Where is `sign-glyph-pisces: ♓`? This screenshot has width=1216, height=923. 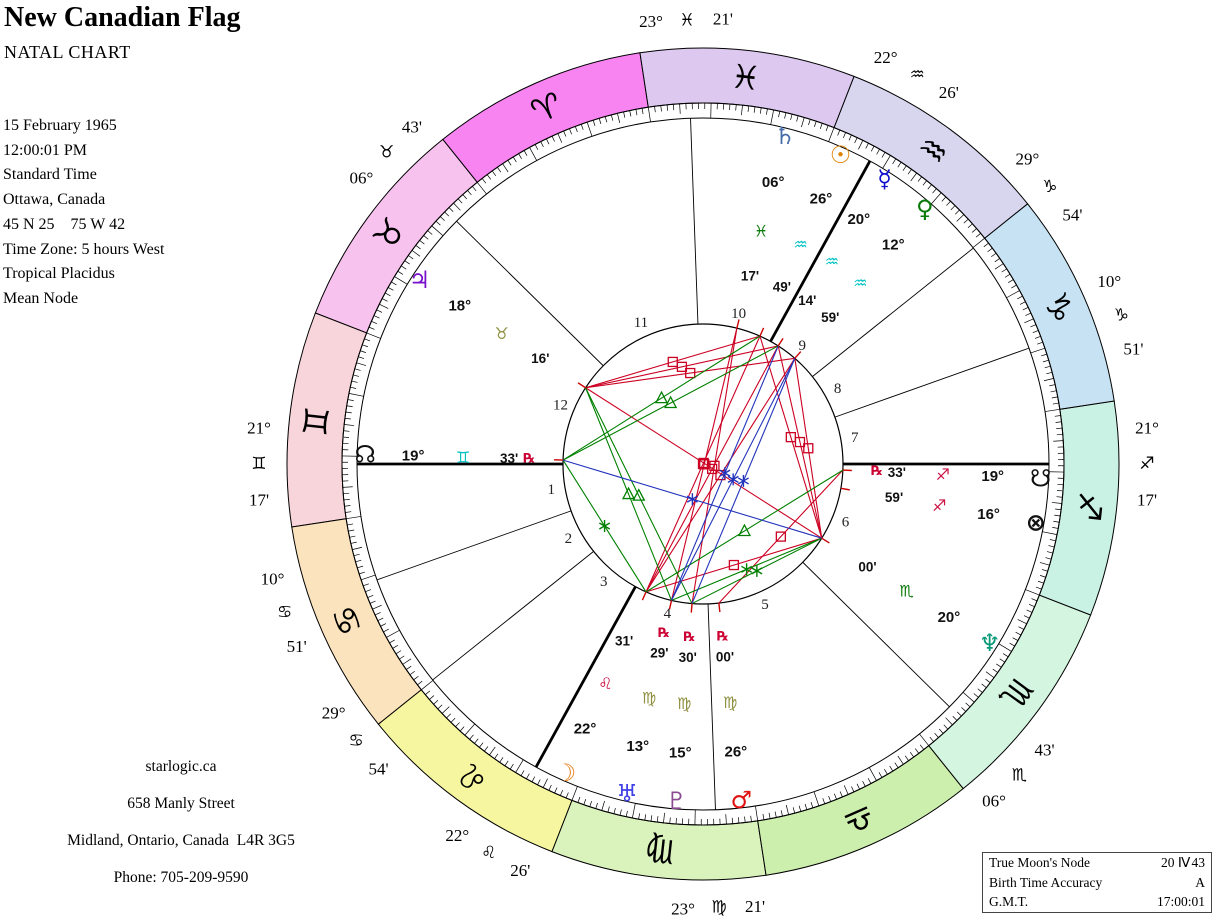
sign-glyph-pisces: ♓ is located at coordinates (746, 77).